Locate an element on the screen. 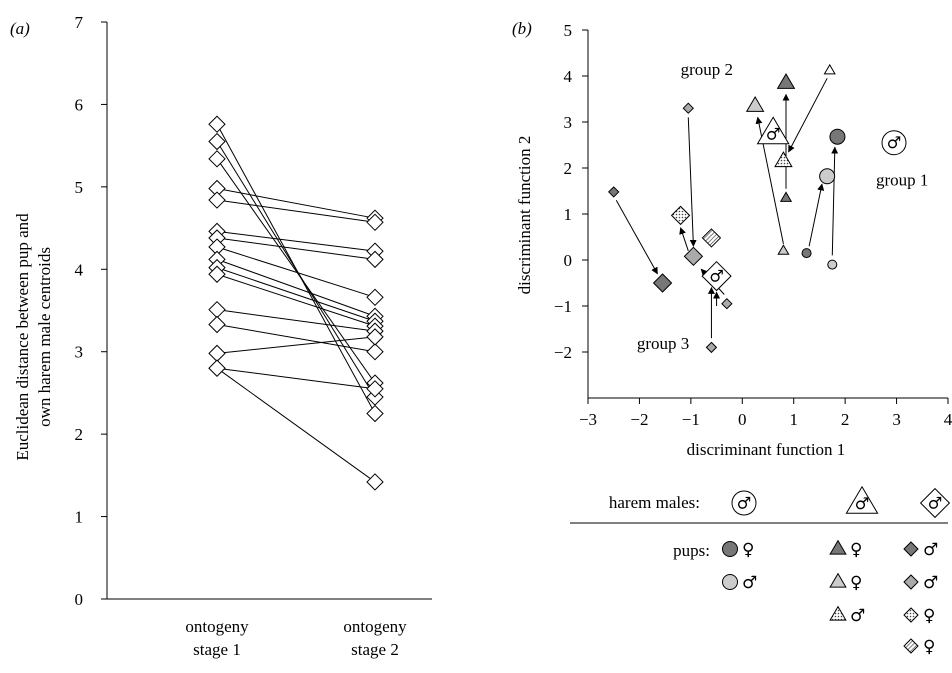 This screenshot has width=952, height=673. x-tick-label: 0 is located at coordinates (742, 419).